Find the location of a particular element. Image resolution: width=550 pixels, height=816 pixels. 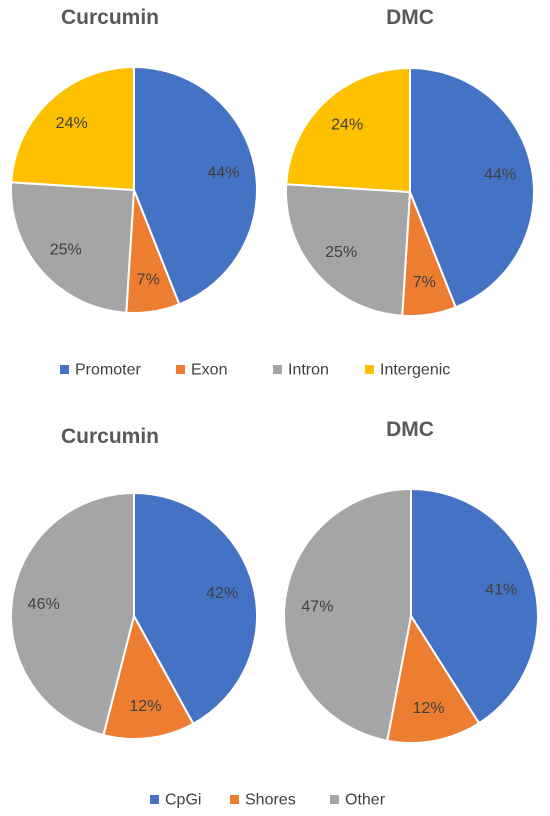

slice-label-other: 46% is located at coordinates (44, 604).